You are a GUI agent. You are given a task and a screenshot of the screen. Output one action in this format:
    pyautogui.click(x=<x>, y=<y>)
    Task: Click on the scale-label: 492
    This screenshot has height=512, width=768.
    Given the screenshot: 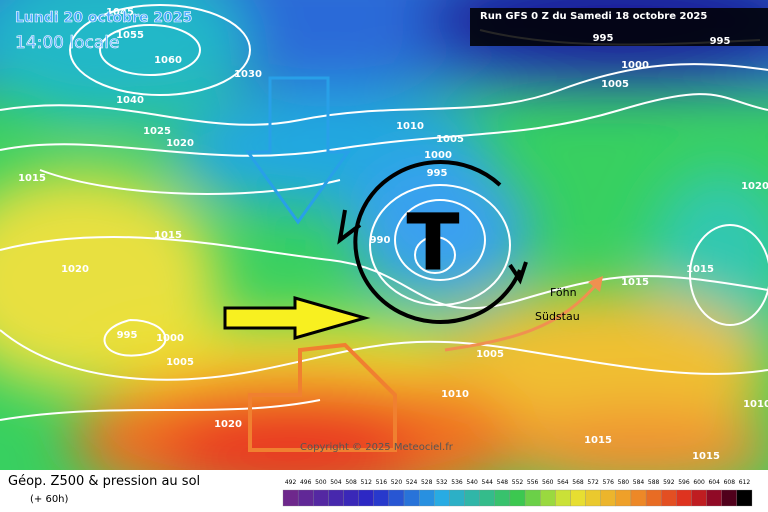 What is the action you would take?
    pyautogui.click(x=291, y=482)
    